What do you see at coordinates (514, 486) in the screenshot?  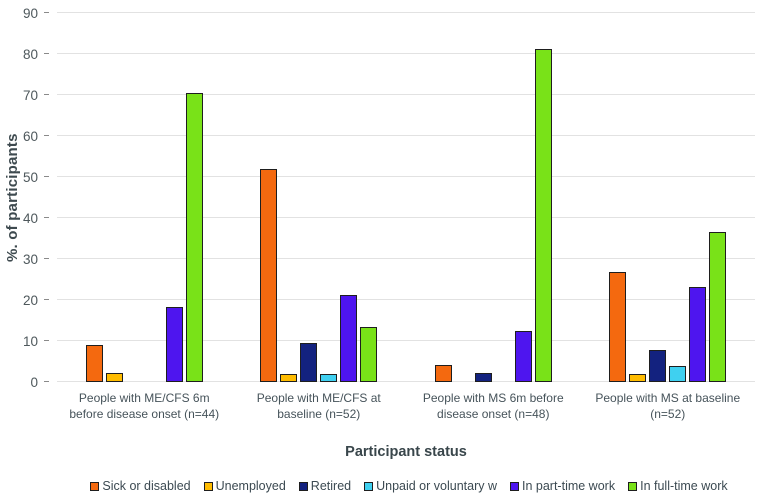 I see `legend-swatch-in-part-time-work` at bounding box center [514, 486].